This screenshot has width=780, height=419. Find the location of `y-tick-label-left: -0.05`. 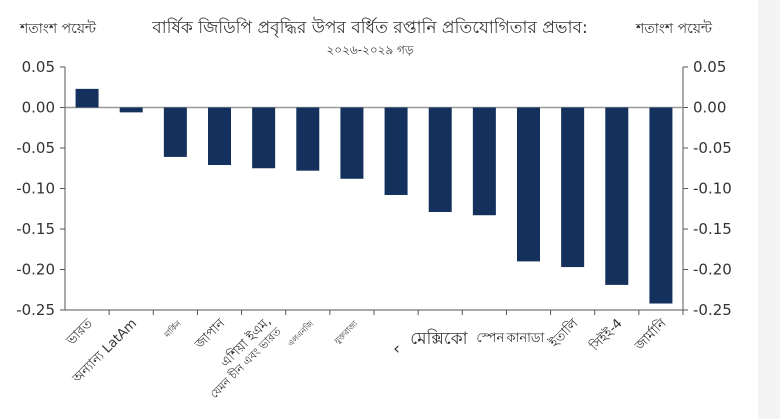

y-tick-label-left: -0.05 is located at coordinates (35, 148).